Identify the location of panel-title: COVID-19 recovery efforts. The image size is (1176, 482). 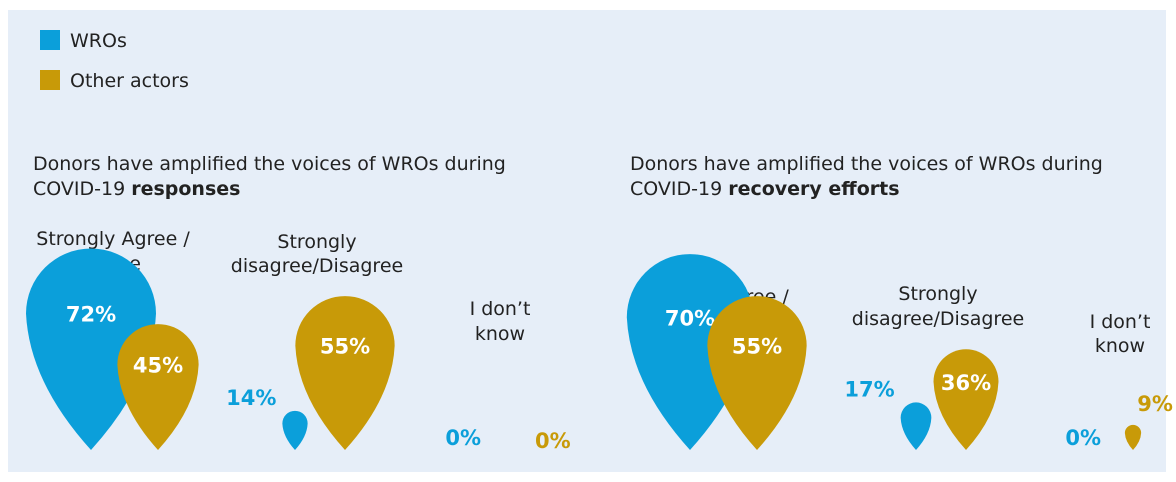
(765, 189).